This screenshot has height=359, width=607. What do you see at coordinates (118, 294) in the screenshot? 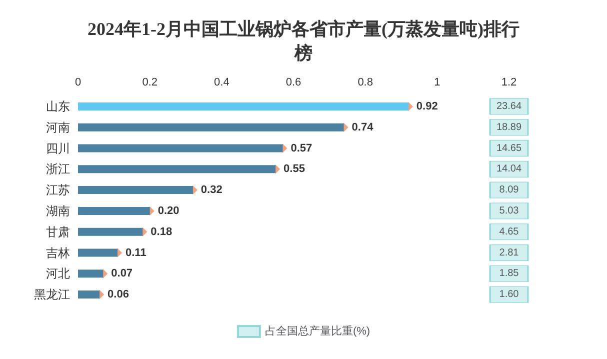
I see `data-label: 0.06` at bounding box center [118, 294].